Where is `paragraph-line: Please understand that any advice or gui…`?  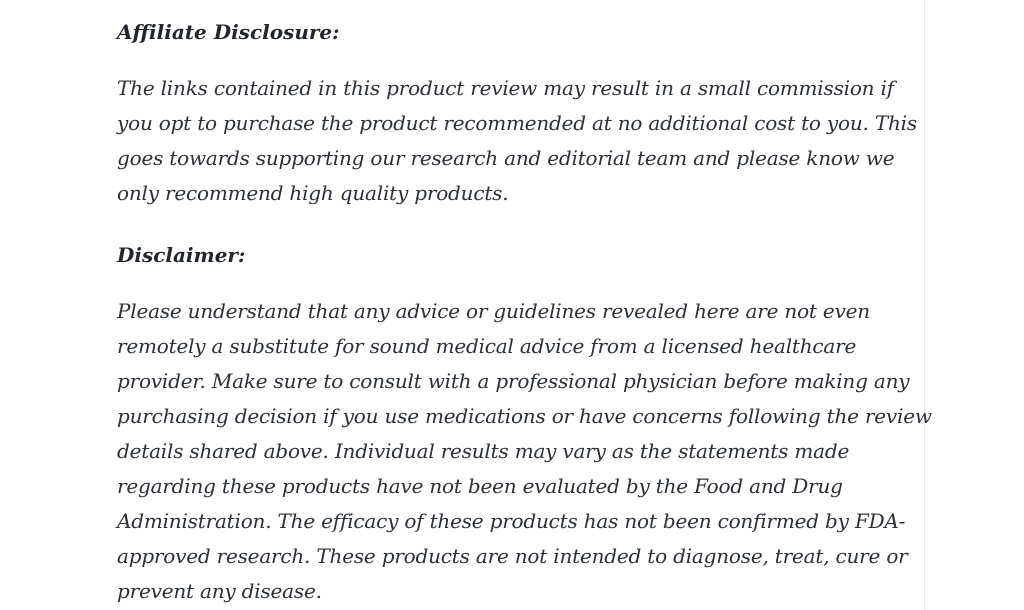 paragraph-line: Please understand that any advice or gui… is located at coordinates (493, 311).